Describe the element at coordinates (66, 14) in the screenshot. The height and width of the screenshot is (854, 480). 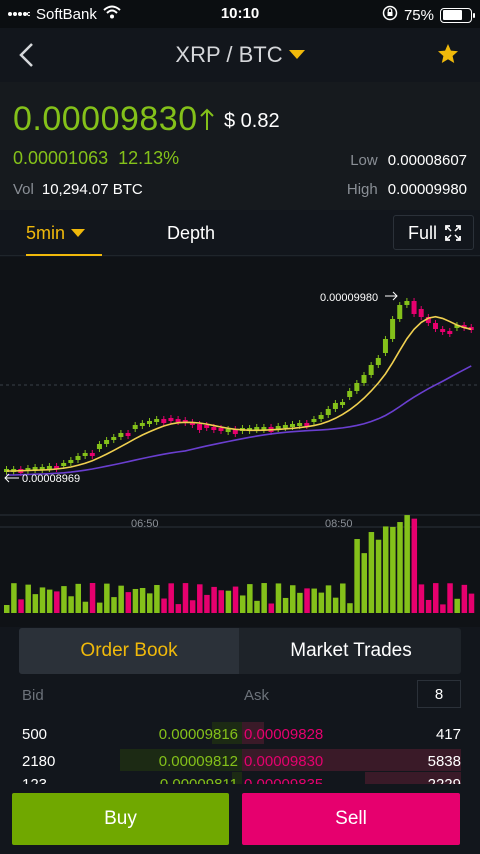
I see `carrier-name: SoftBank` at that location.